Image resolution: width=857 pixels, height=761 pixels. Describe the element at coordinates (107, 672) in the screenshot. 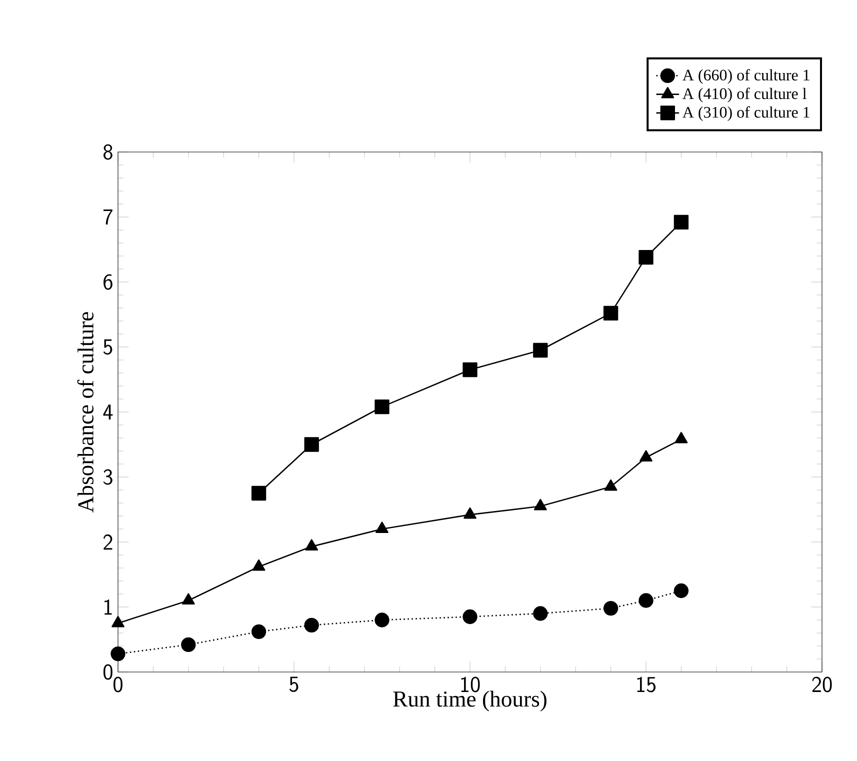

I see `y-tick-label: 0` at that location.